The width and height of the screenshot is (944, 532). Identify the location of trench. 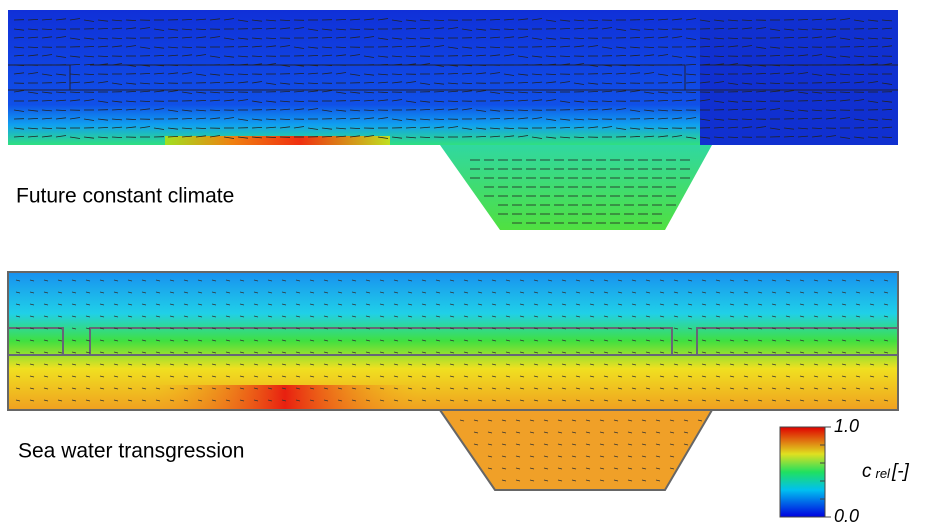
(576, 450).